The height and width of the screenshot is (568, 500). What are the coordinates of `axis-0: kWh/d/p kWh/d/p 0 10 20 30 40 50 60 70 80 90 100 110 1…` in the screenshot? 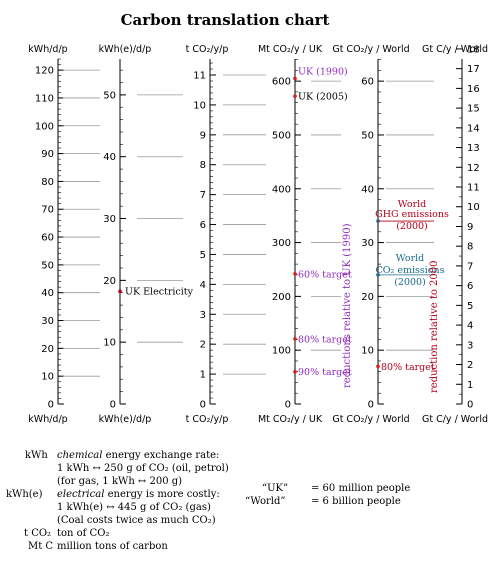 It's located at (64, 234).